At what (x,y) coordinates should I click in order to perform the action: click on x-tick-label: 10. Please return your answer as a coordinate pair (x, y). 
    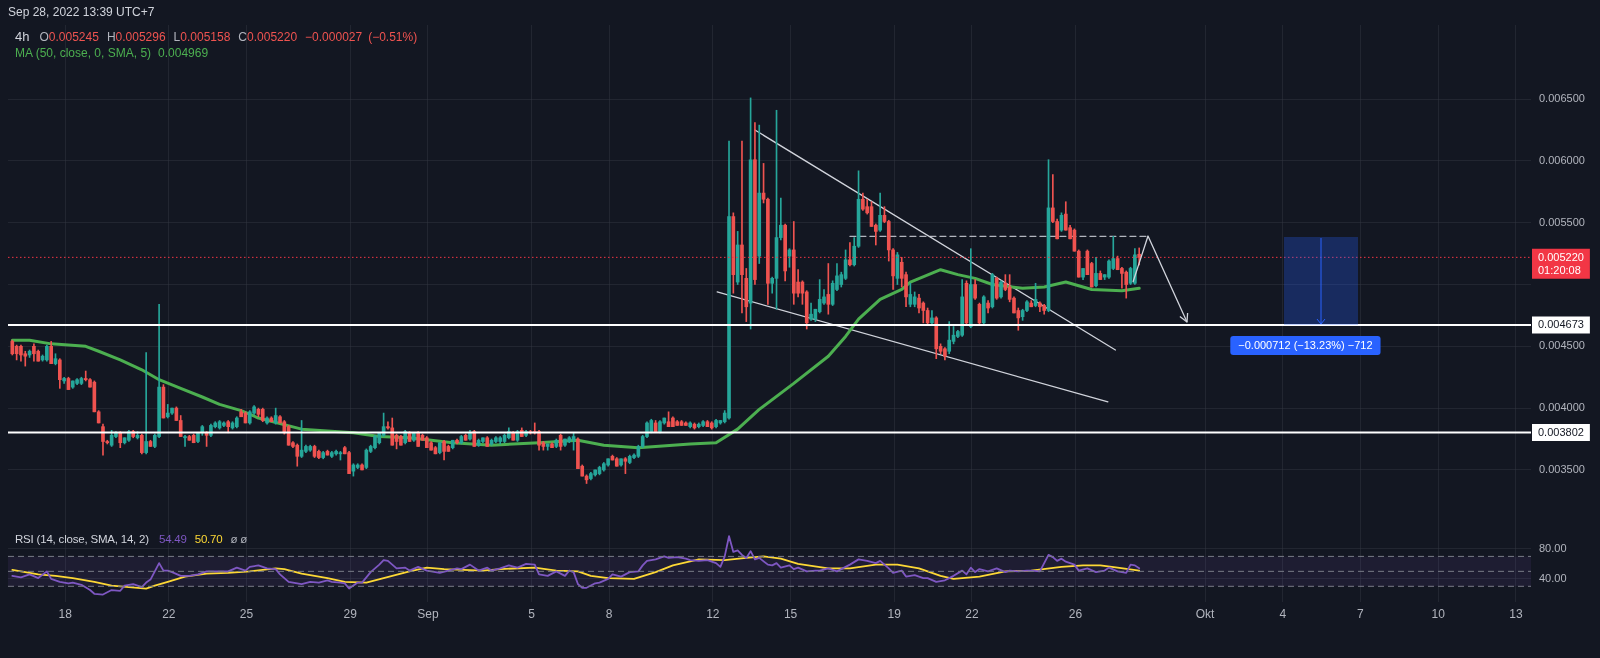
    Looking at the image, I should click on (1438, 613).